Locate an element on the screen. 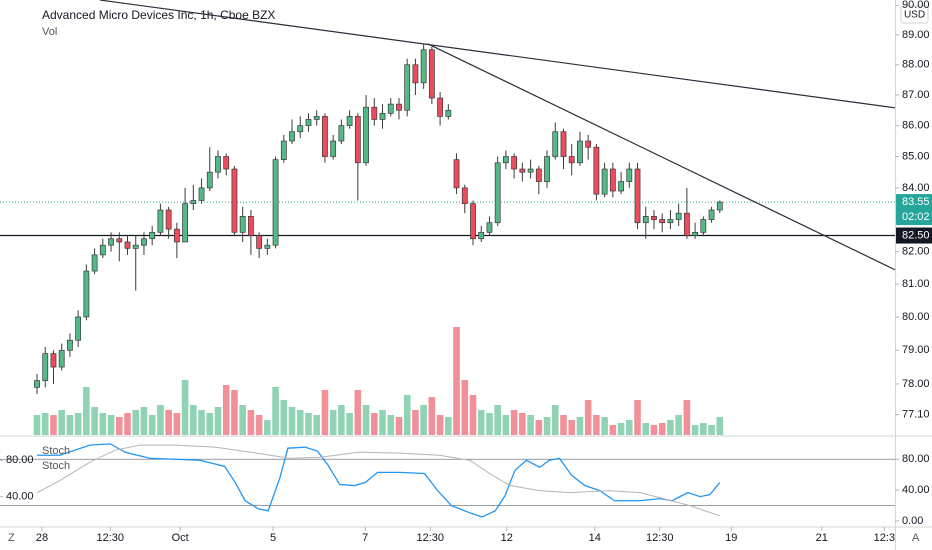 The image size is (932, 550). y-tick-label: 81.00 is located at coordinates (916, 284).